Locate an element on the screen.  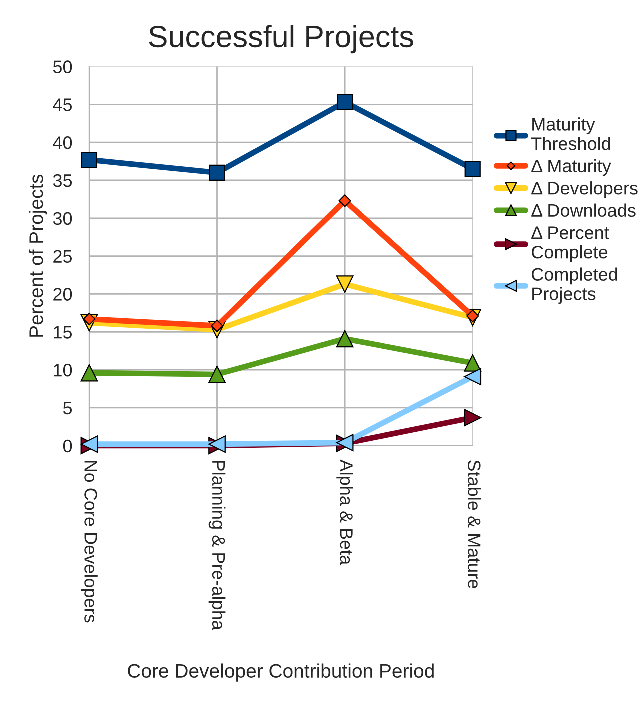
chart-title: Successful Projects is located at coordinates (281, 39).